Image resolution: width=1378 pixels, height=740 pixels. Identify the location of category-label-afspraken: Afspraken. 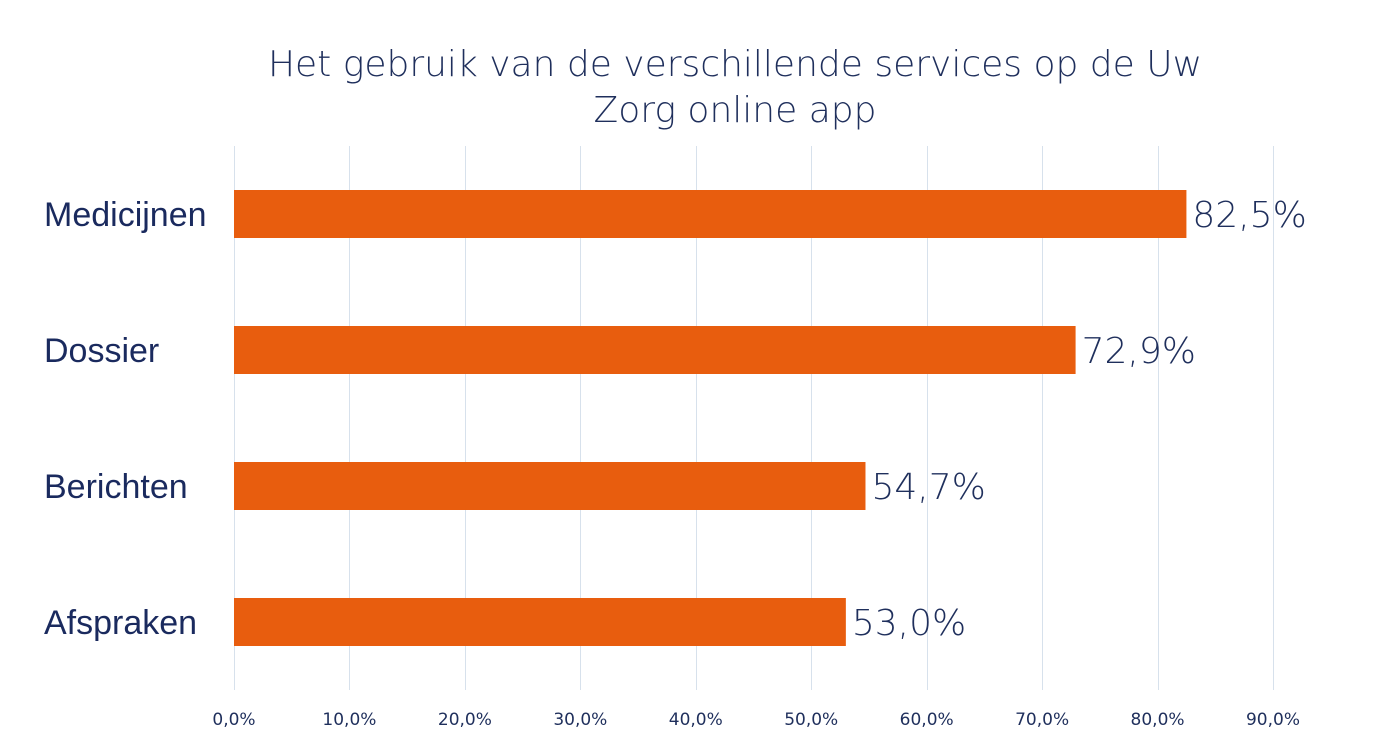
(120, 623).